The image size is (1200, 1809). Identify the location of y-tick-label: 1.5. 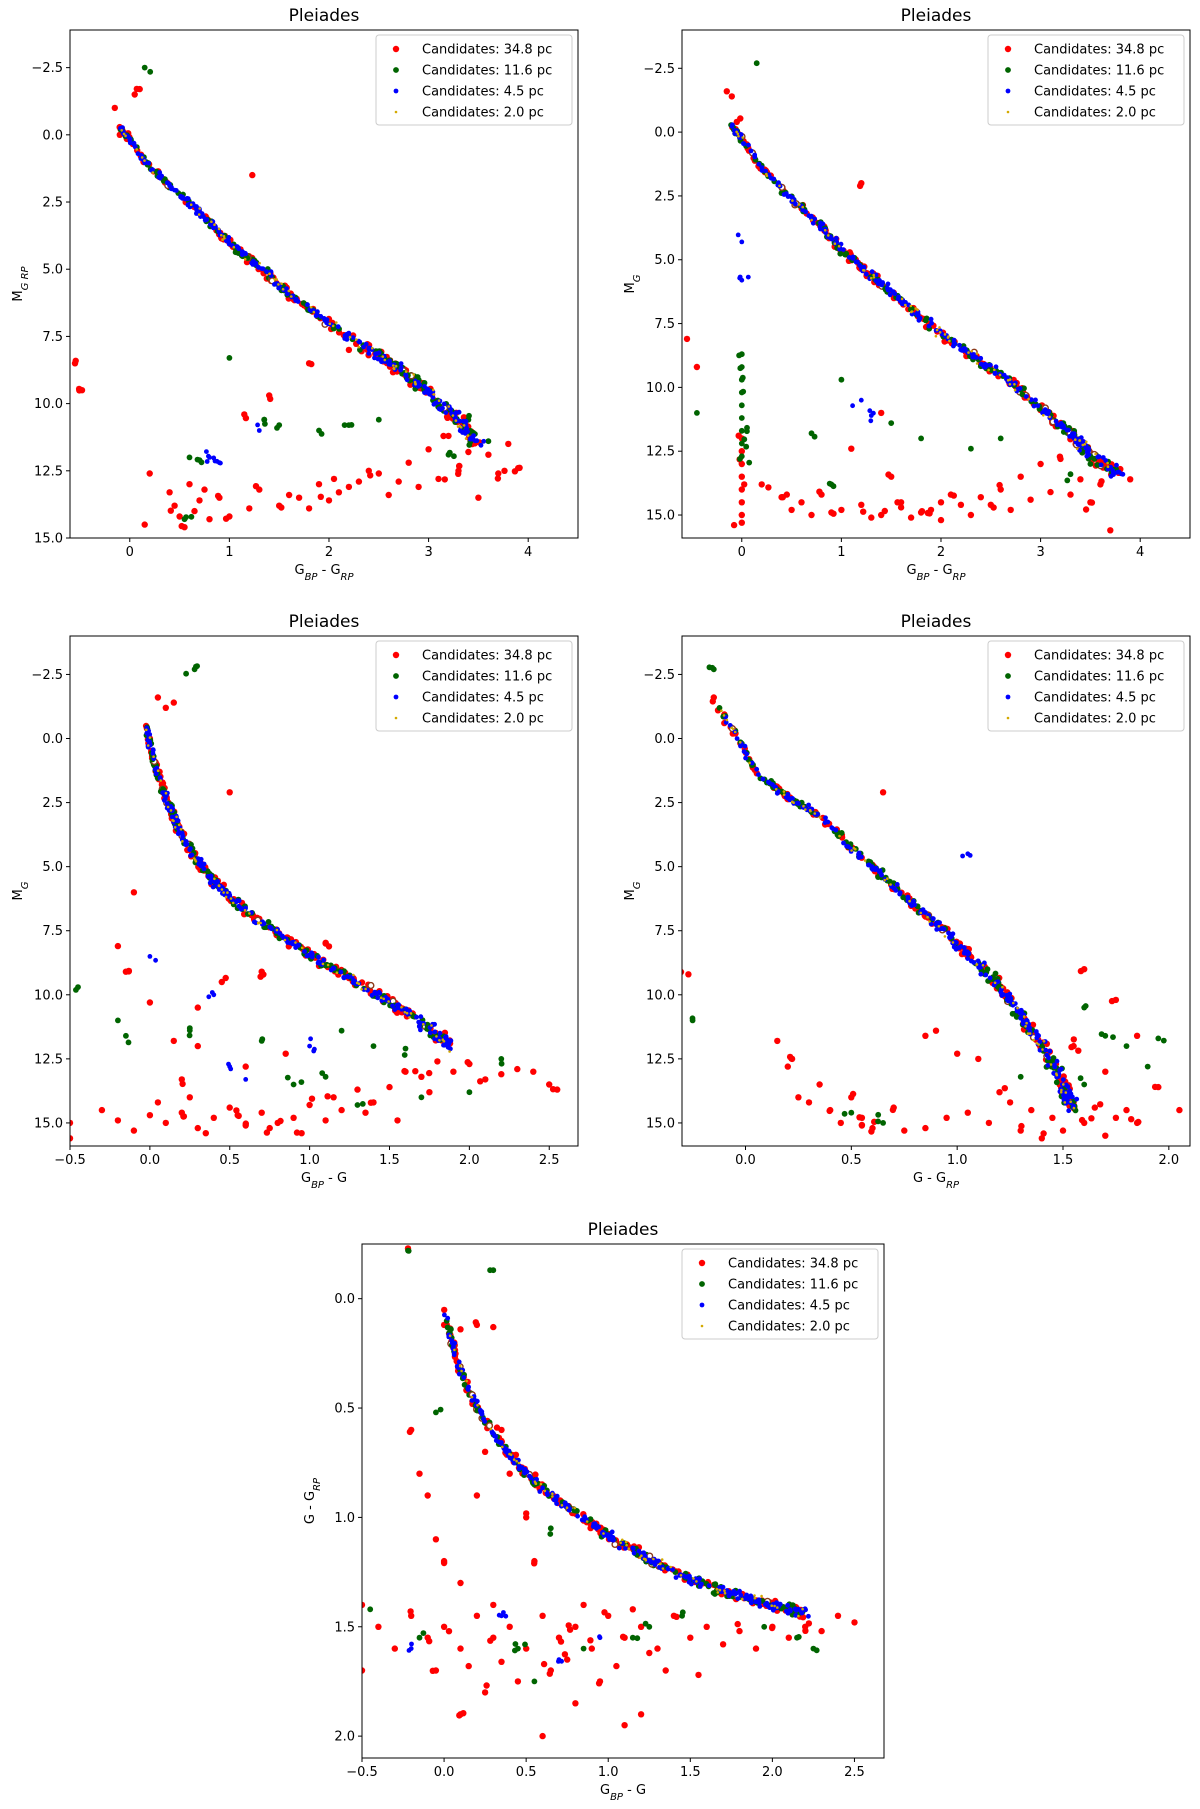
(344, 1627).